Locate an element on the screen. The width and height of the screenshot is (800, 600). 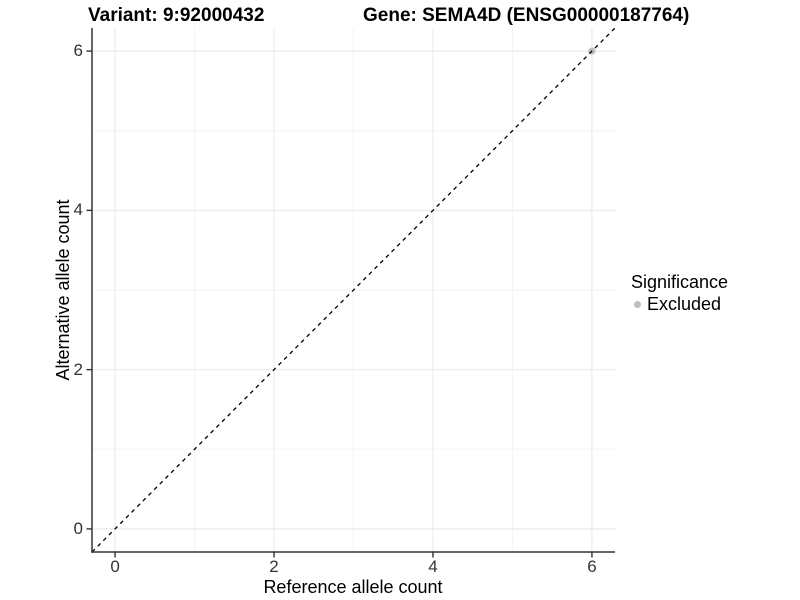
legend-title: Significance is located at coordinates (680, 282).